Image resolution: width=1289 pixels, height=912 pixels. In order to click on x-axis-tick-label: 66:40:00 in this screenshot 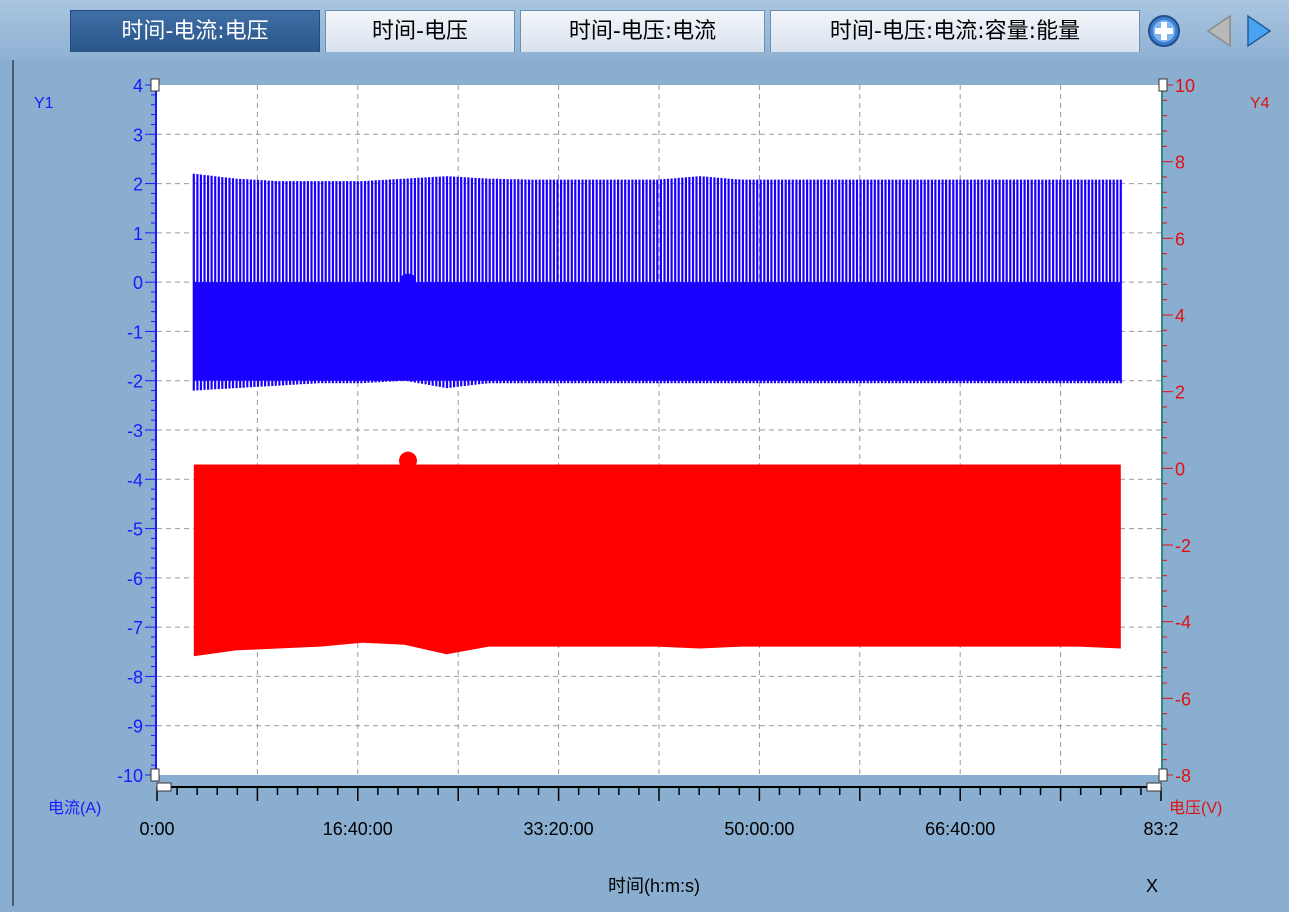, I will do `click(960, 829)`.